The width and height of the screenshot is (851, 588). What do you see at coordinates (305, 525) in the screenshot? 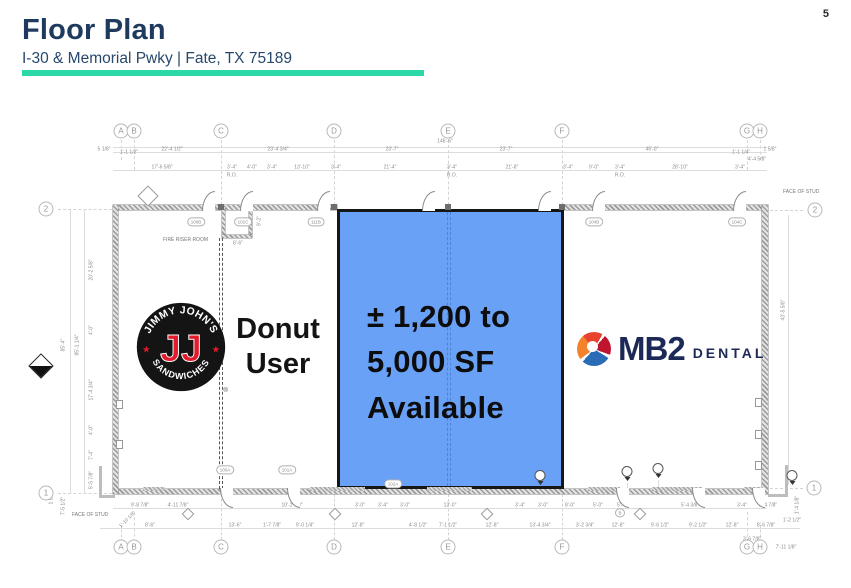
I see `dimension-label: 9'-0 1/4"` at bounding box center [305, 525].